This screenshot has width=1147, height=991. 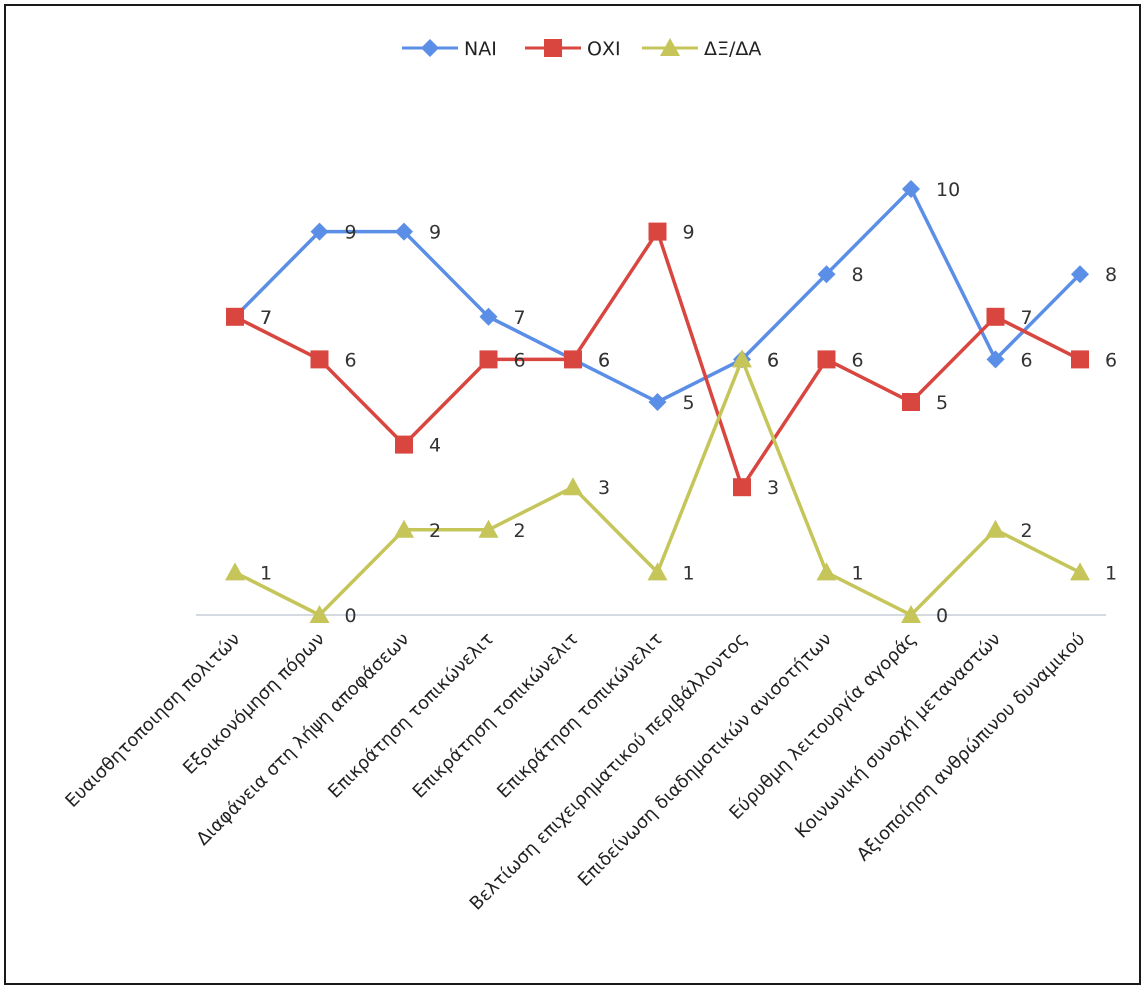 I want to click on data-label-0-3: 7, so click(x=520, y=318).